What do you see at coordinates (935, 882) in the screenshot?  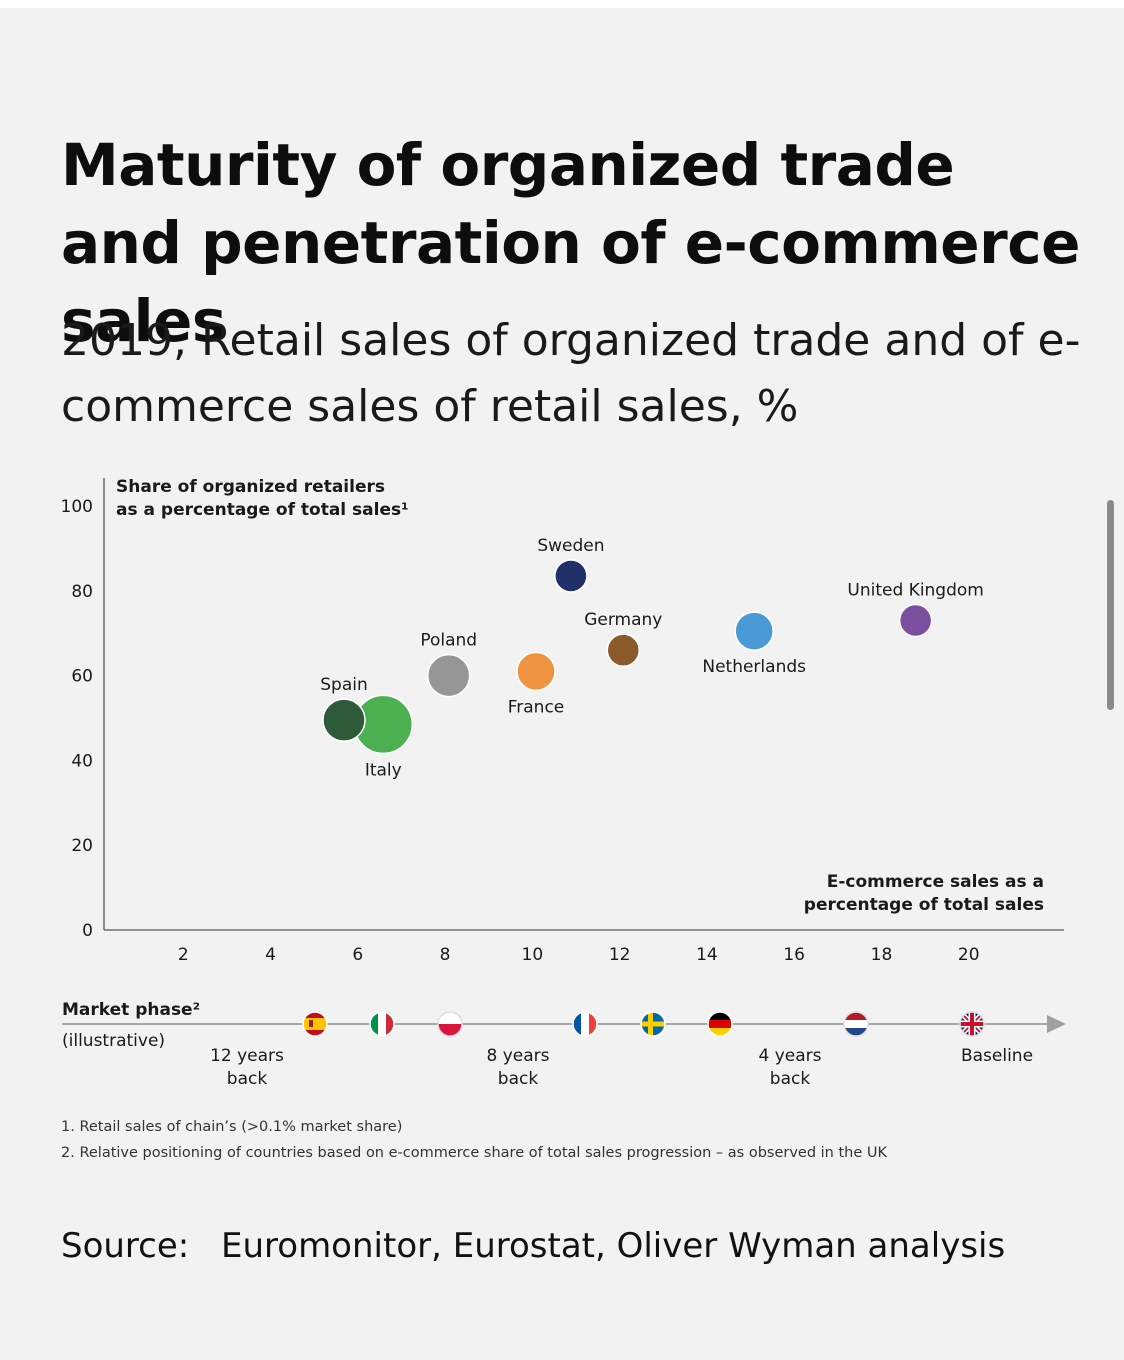 I see `x-axis-label-line1: E-commerce sales as a` at bounding box center [935, 882].